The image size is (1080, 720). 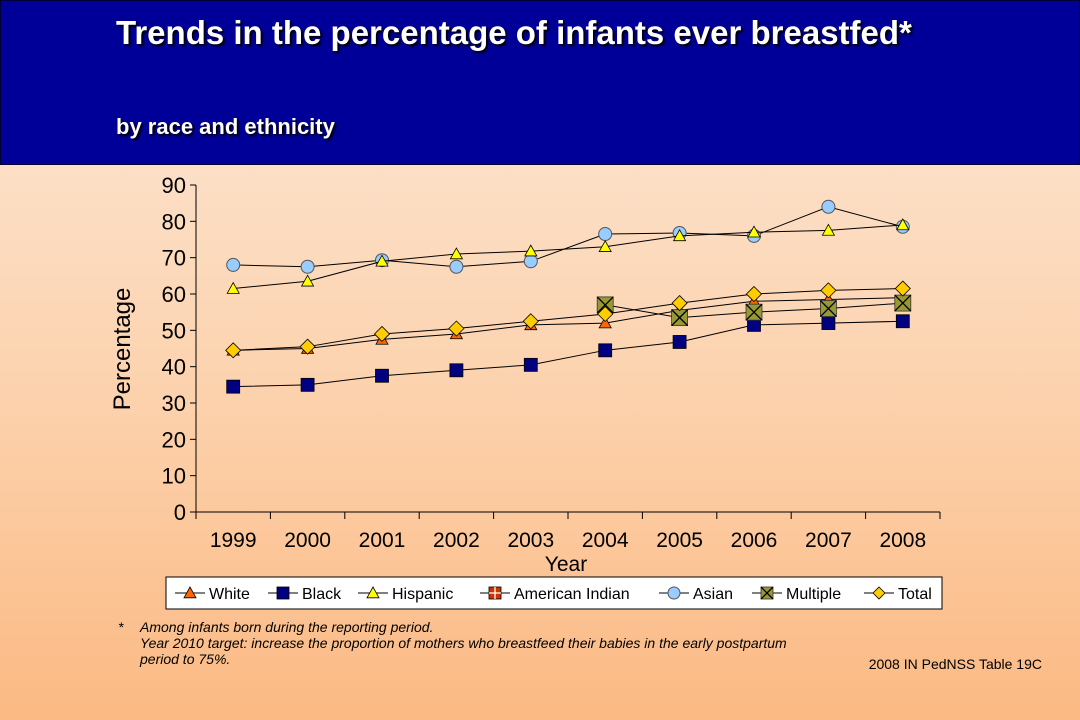 I want to click on legend-entry-black: Black, so click(x=305, y=594).